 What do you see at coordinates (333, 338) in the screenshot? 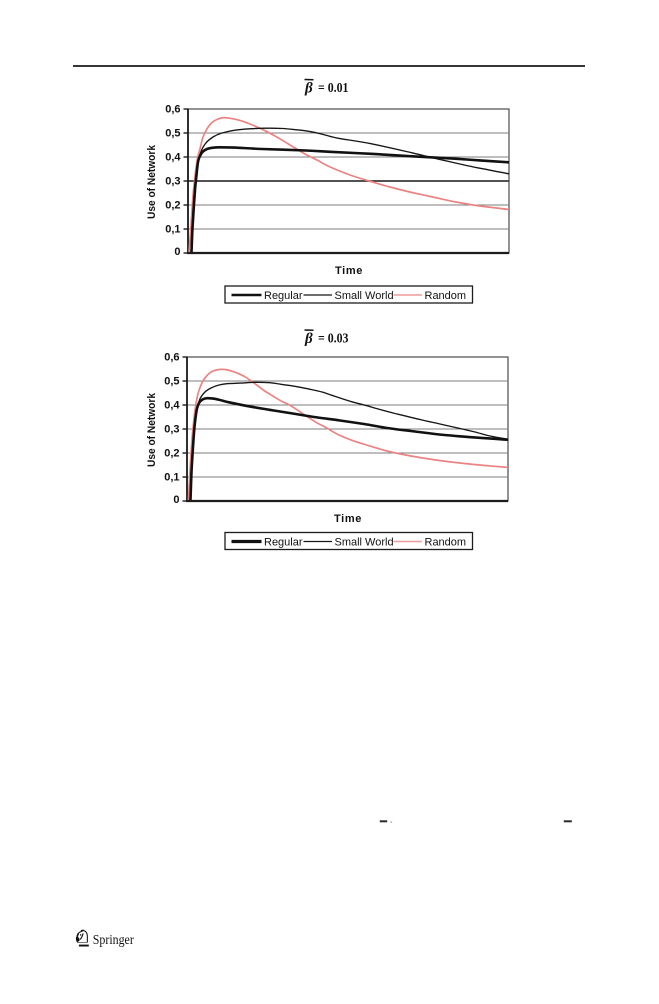
I see `svg-text: = 0.03` at bounding box center [333, 338].